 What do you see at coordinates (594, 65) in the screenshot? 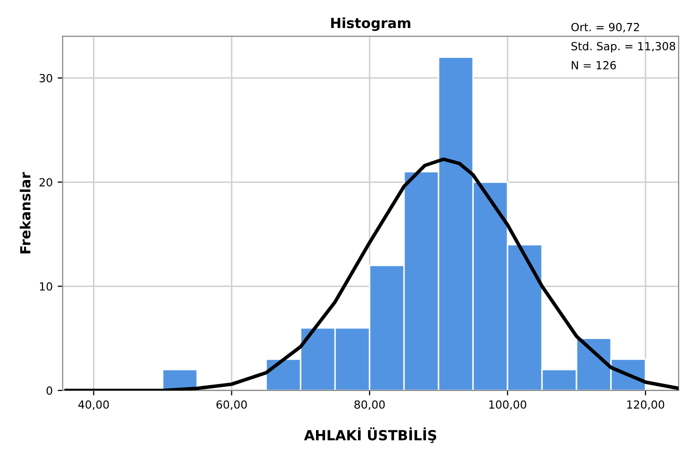
I see `annotation: N = 126` at bounding box center [594, 65].